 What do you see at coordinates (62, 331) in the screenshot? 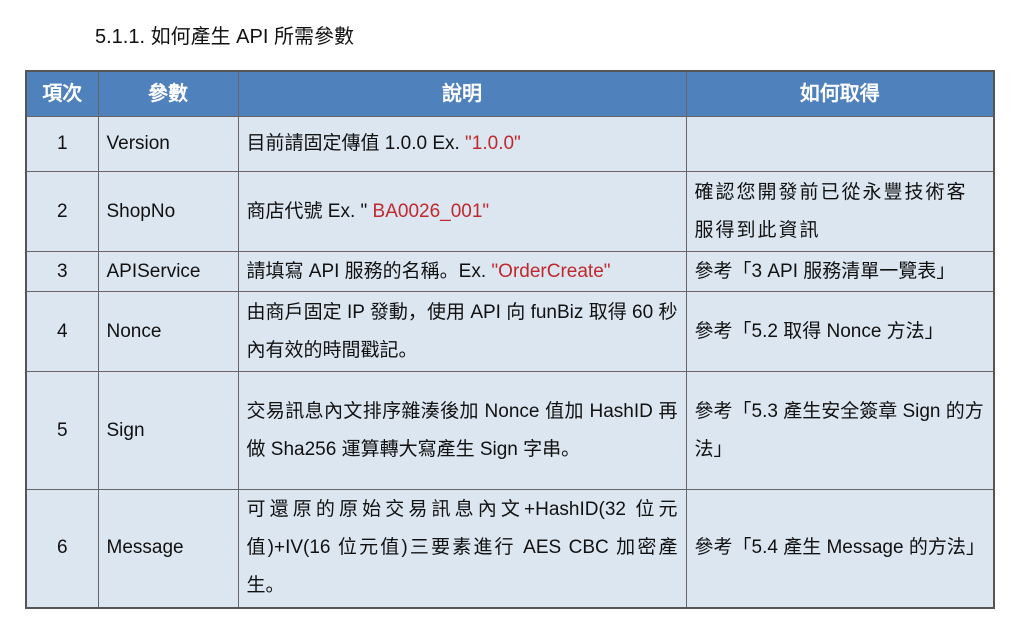
I see `cell-no: 4` at bounding box center [62, 331].